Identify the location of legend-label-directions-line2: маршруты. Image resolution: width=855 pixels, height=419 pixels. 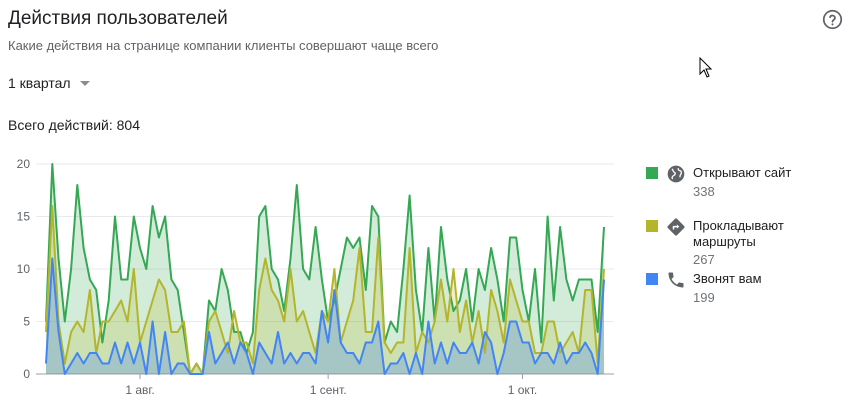
(724, 241).